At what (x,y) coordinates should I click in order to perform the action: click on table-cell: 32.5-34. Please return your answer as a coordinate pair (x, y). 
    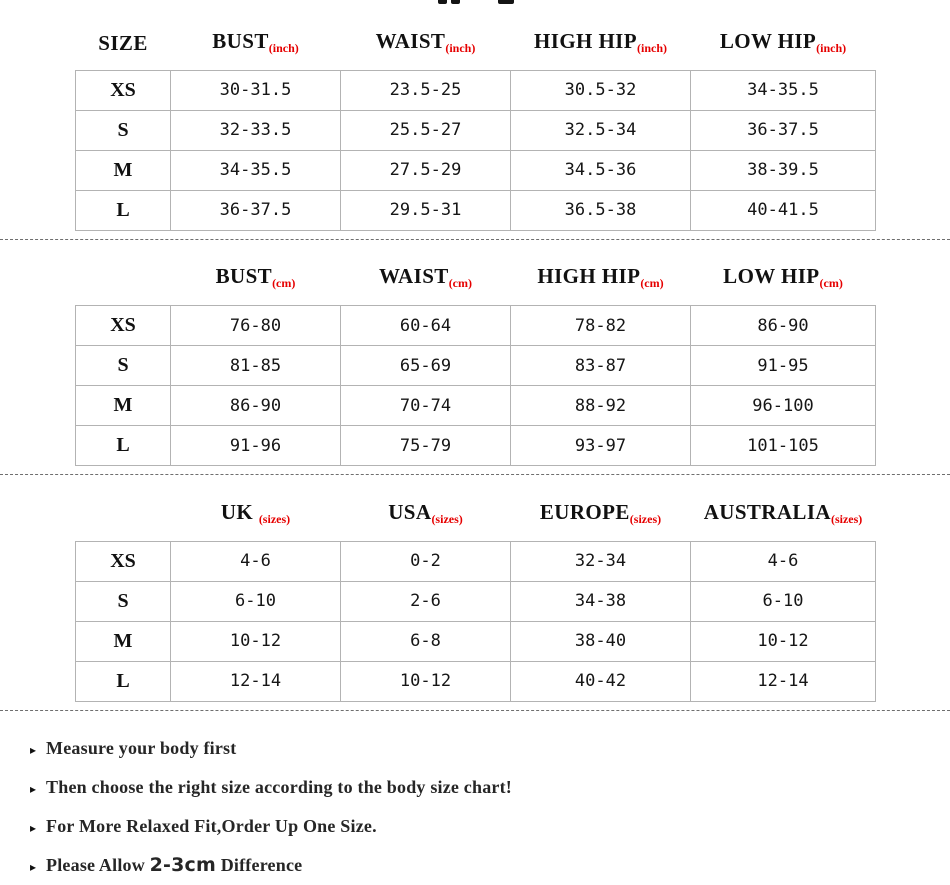
    Looking at the image, I should click on (600, 130).